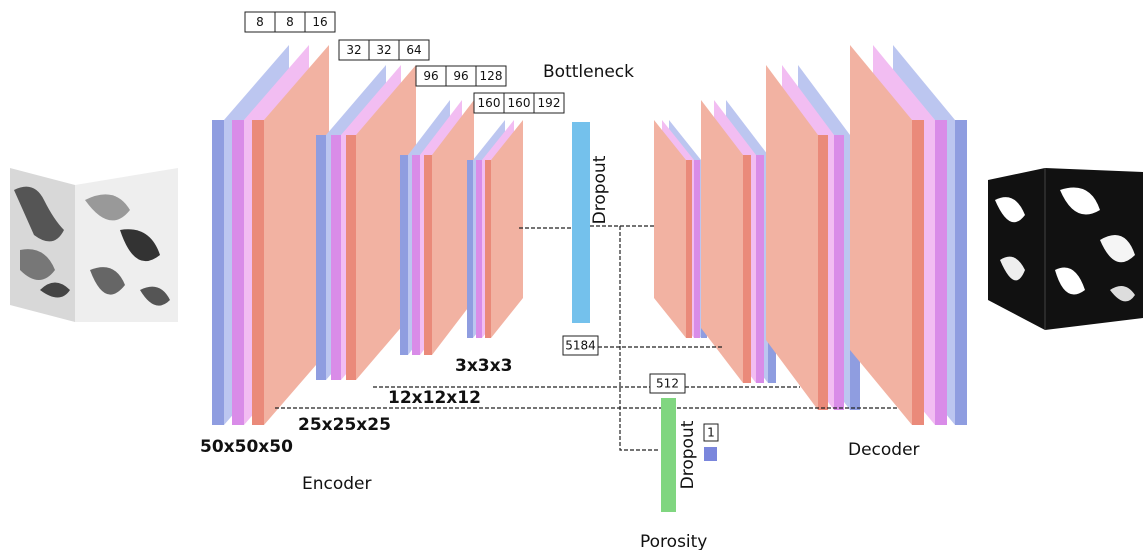  Describe the element at coordinates (1065, 249) in the screenshot. I see `output-cube` at that location.